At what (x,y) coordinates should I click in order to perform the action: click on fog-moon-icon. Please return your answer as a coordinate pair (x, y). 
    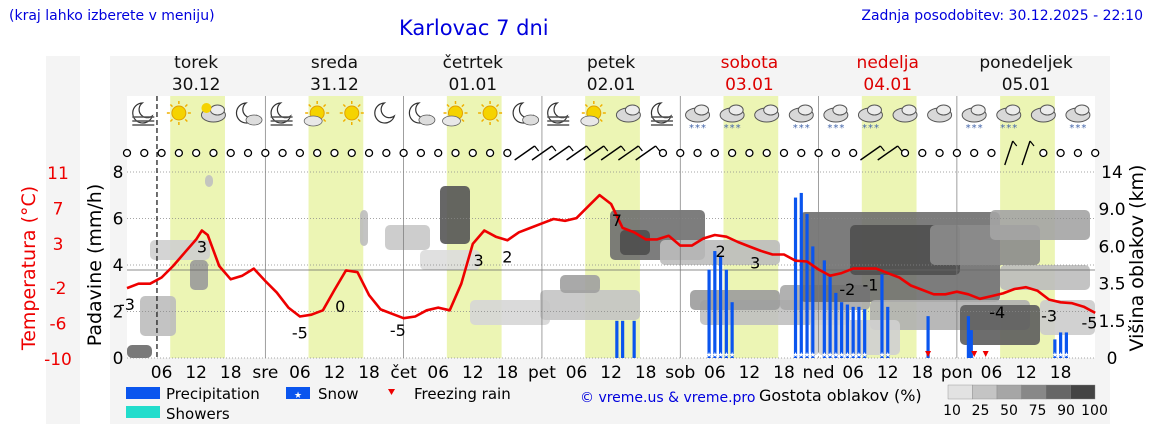
    Looking at the image, I should click on (661, 114).